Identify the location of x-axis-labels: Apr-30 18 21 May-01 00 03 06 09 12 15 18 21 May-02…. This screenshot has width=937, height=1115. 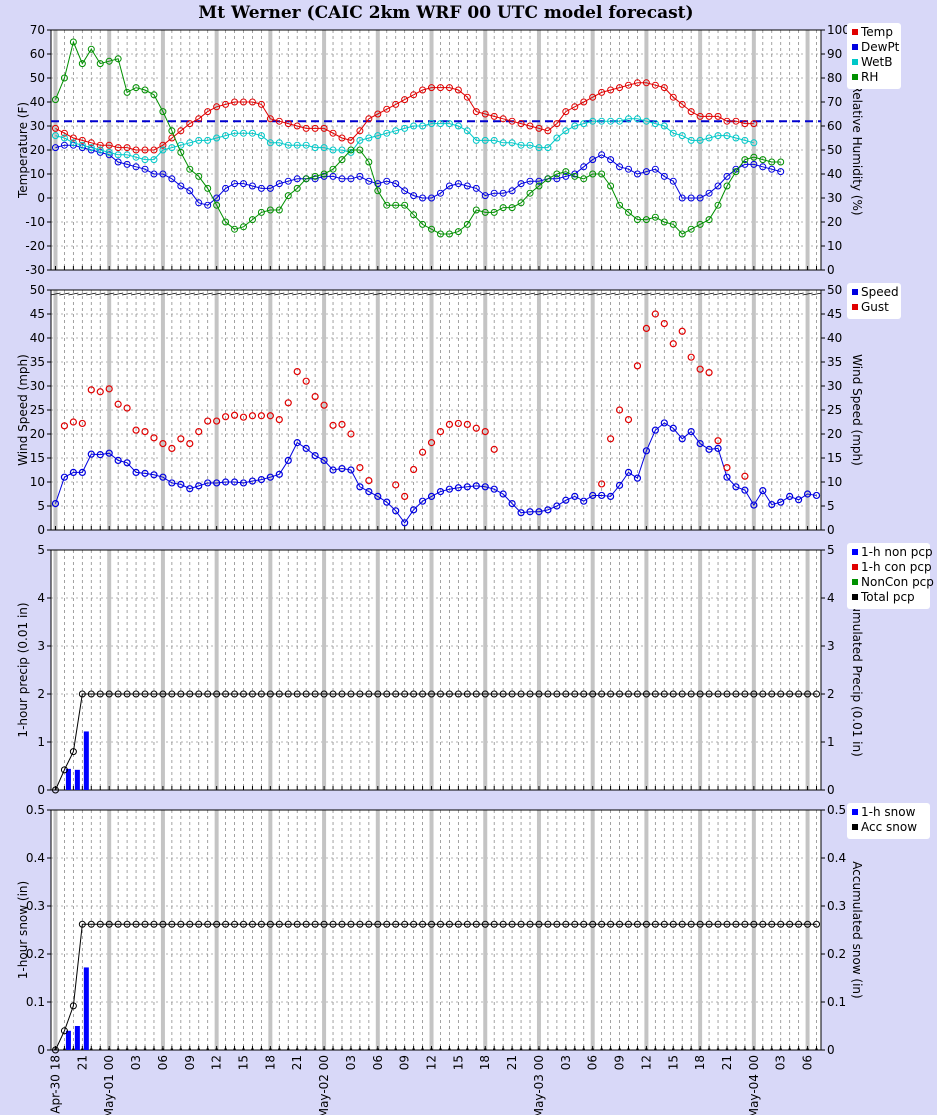
(431, 1085).